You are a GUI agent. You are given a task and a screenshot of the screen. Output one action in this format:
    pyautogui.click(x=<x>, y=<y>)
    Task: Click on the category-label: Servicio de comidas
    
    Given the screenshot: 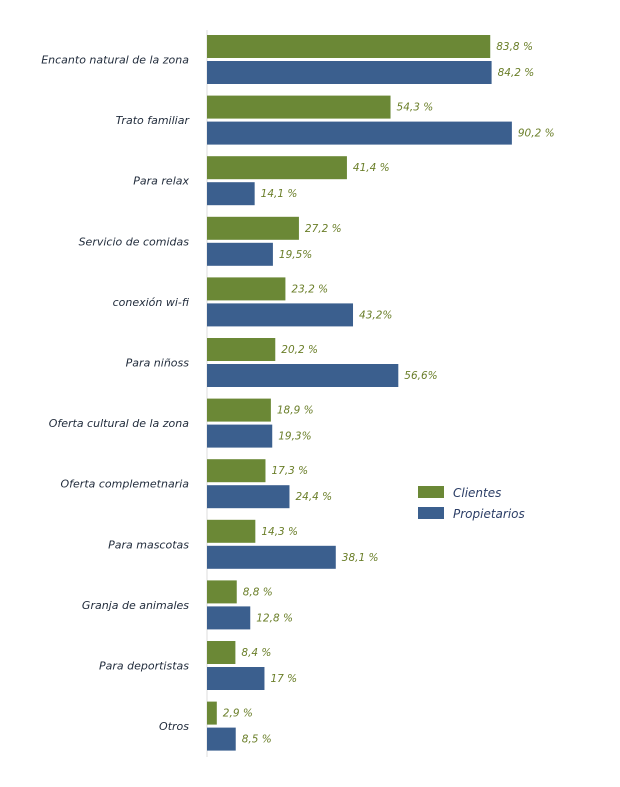 What is the action you would take?
    pyautogui.click(x=134, y=241)
    